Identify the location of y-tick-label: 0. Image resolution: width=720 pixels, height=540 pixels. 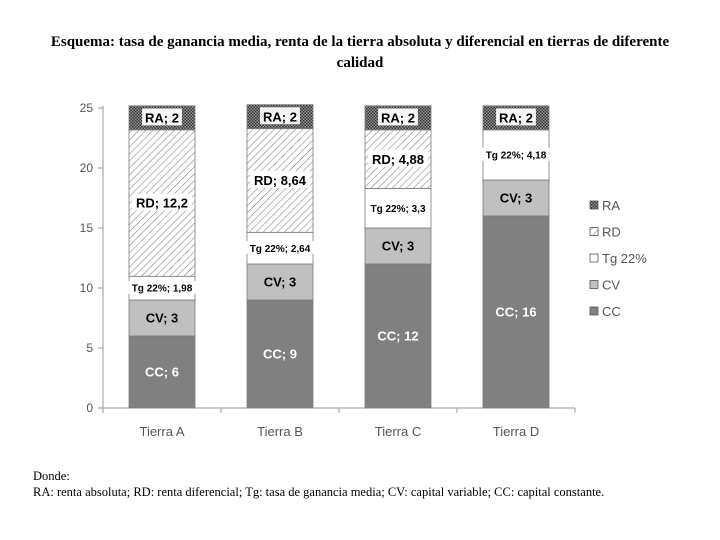
(89, 408).